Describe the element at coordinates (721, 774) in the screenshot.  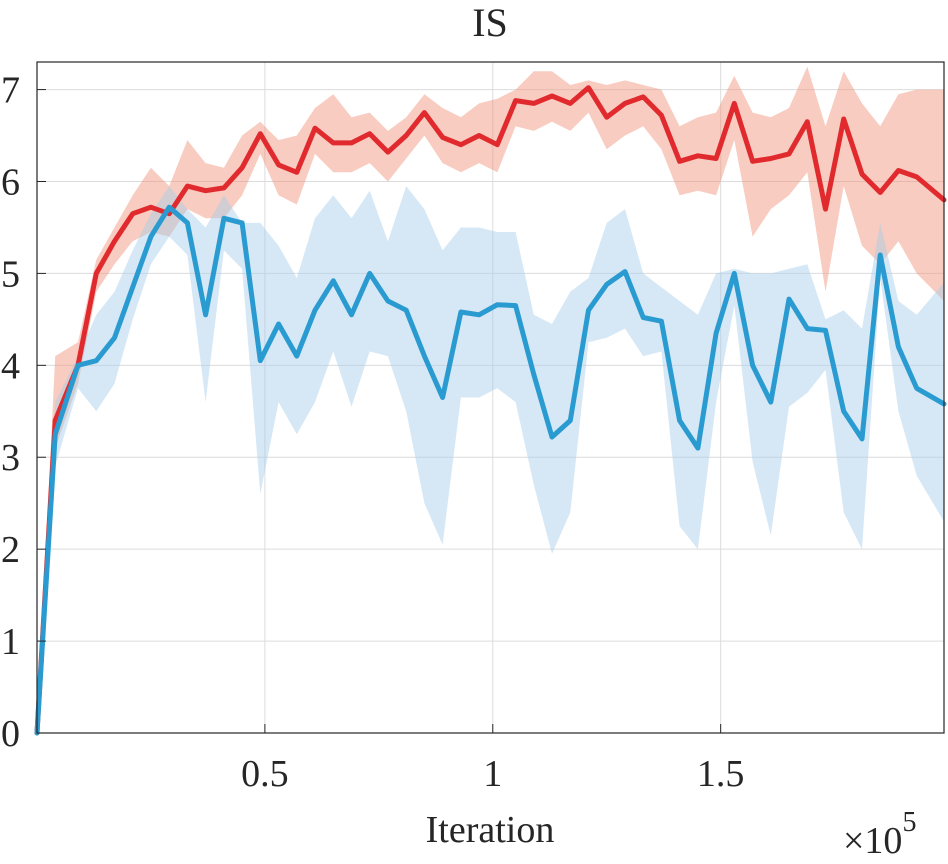
I see `x-tick-label: 1.5` at that location.